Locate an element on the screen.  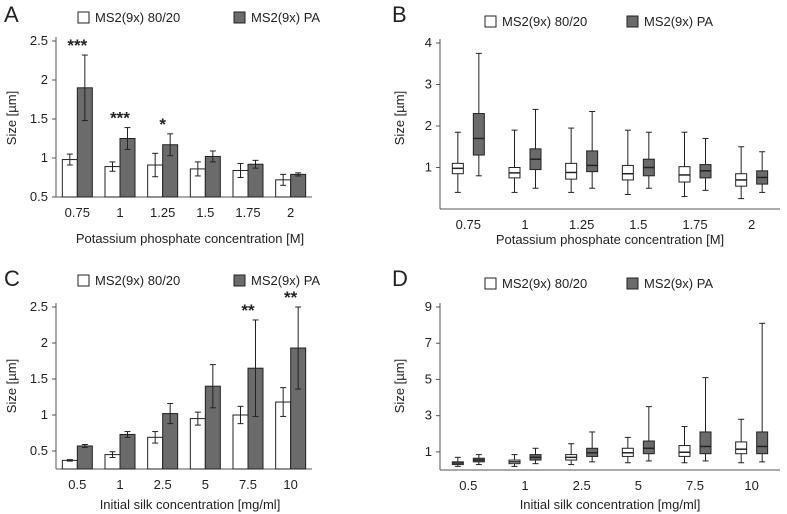
panel-letter: C is located at coordinates (12, 278).